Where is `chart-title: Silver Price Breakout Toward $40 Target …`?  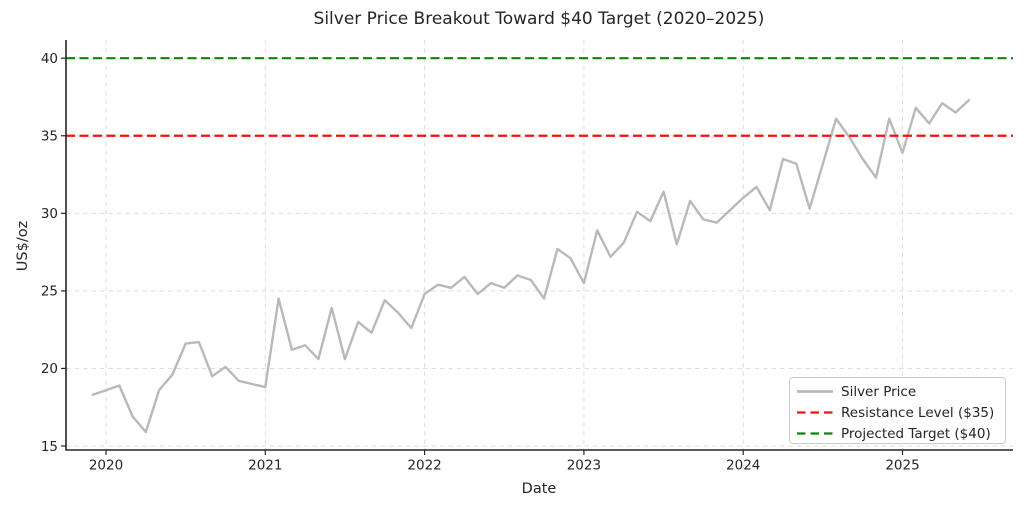
chart-title: Silver Price Breakout Toward $40 Target … is located at coordinates (539, 19).